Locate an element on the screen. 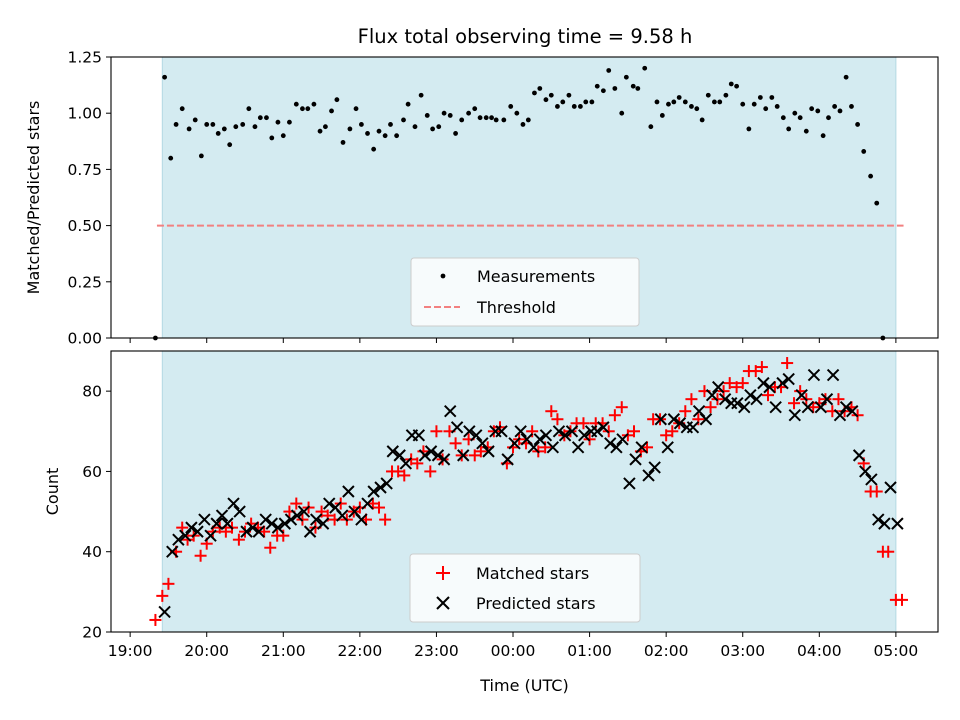 The width and height of the screenshot is (960, 720). legend-threshold-label: Threshold is located at coordinates (516, 307).